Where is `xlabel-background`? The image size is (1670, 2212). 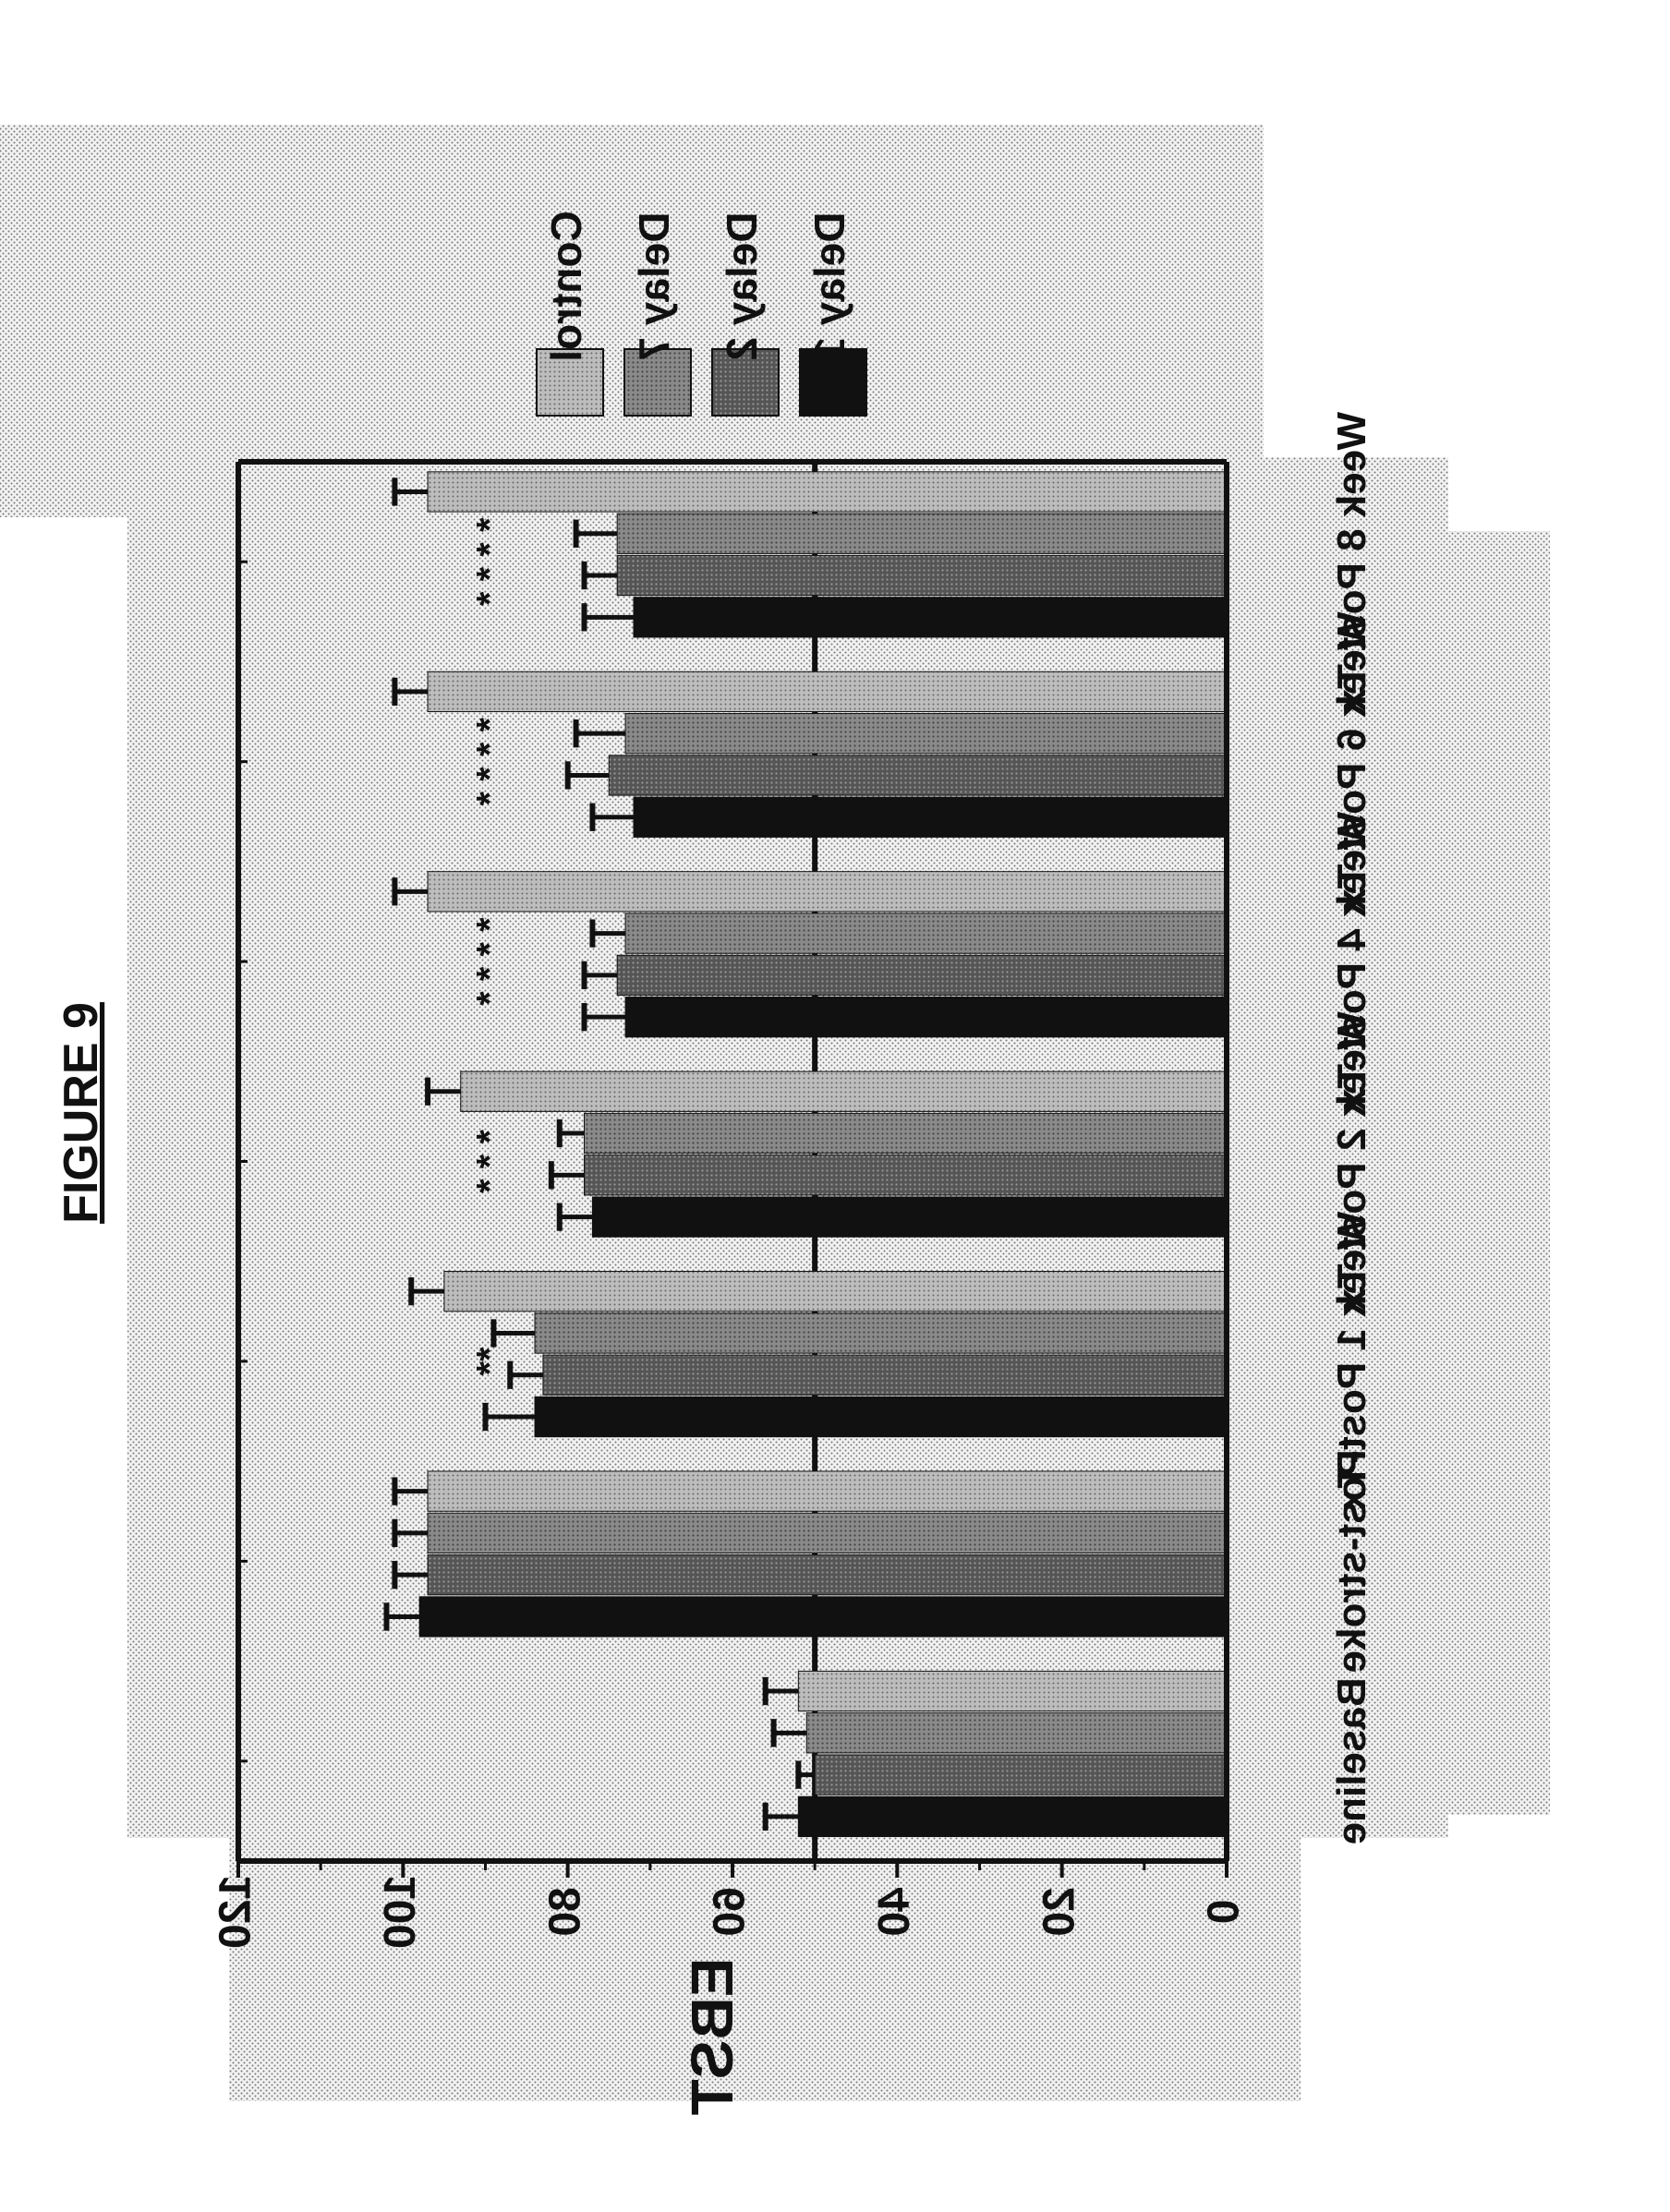 xlabel-background is located at coordinates (1407, 1173).